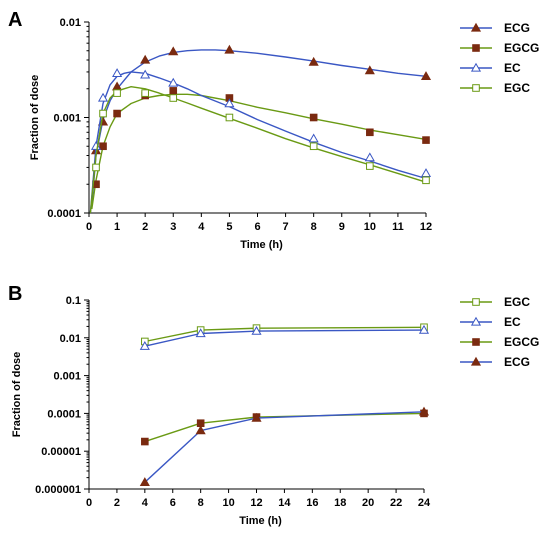 The height and width of the screenshot is (548, 550). What do you see at coordinates (15, 20) in the screenshot?
I see `panel-letter: A` at bounding box center [15, 20].